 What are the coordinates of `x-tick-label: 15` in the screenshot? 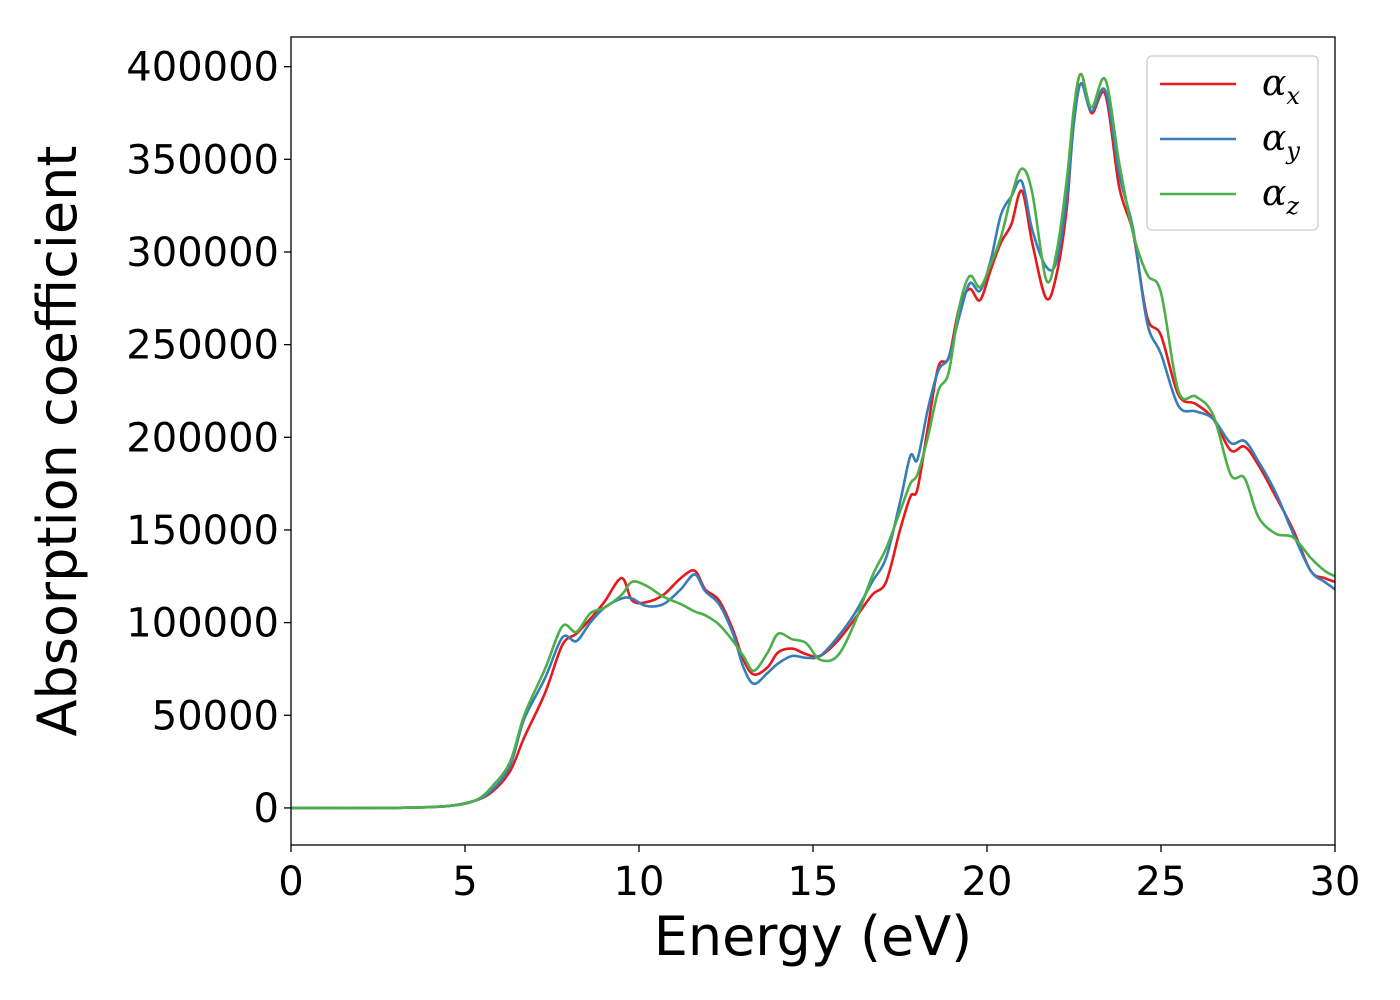 It's located at (813, 882).